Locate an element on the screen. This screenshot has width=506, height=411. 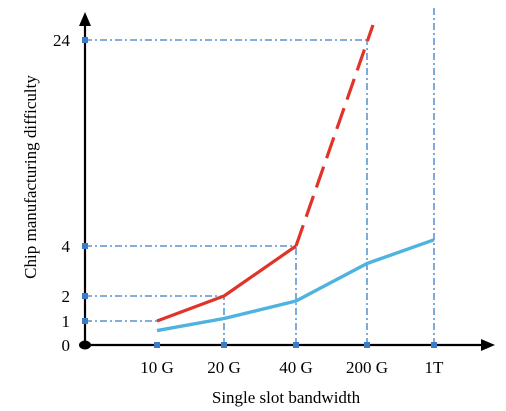
x-tick-label: 10 G is located at coordinates (157, 367).